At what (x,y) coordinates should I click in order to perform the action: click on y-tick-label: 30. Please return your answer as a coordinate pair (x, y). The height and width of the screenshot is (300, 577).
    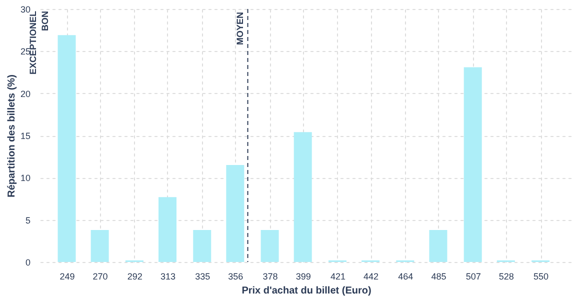
    Looking at the image, I should click on (25, 9).